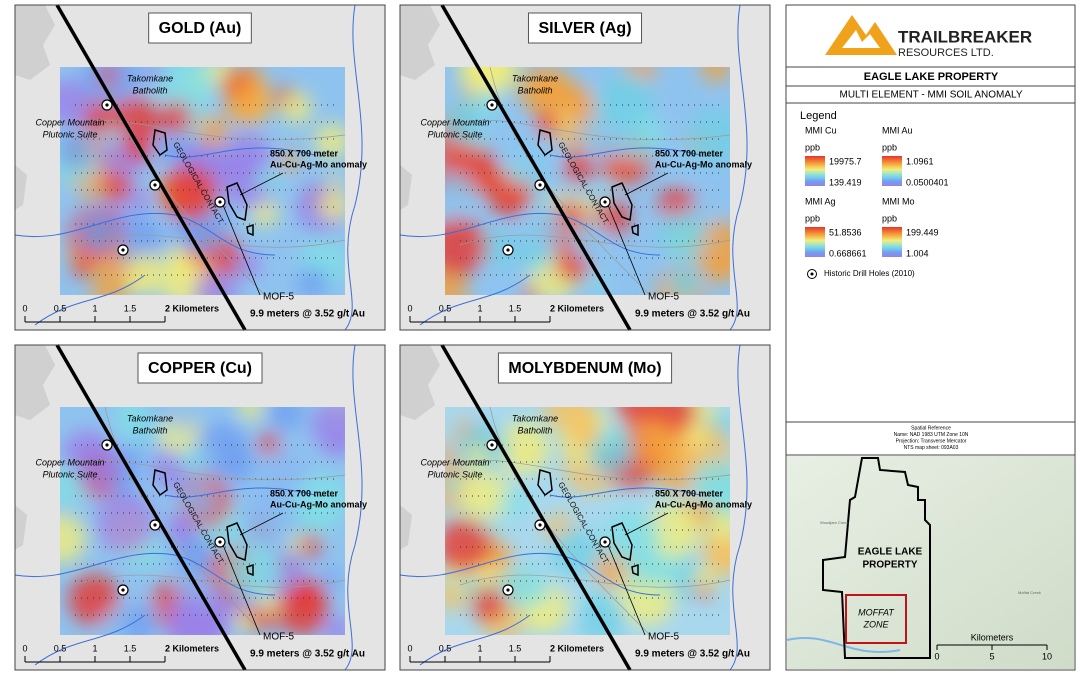  I want to click on scale-label: 1, so click(94, 308).